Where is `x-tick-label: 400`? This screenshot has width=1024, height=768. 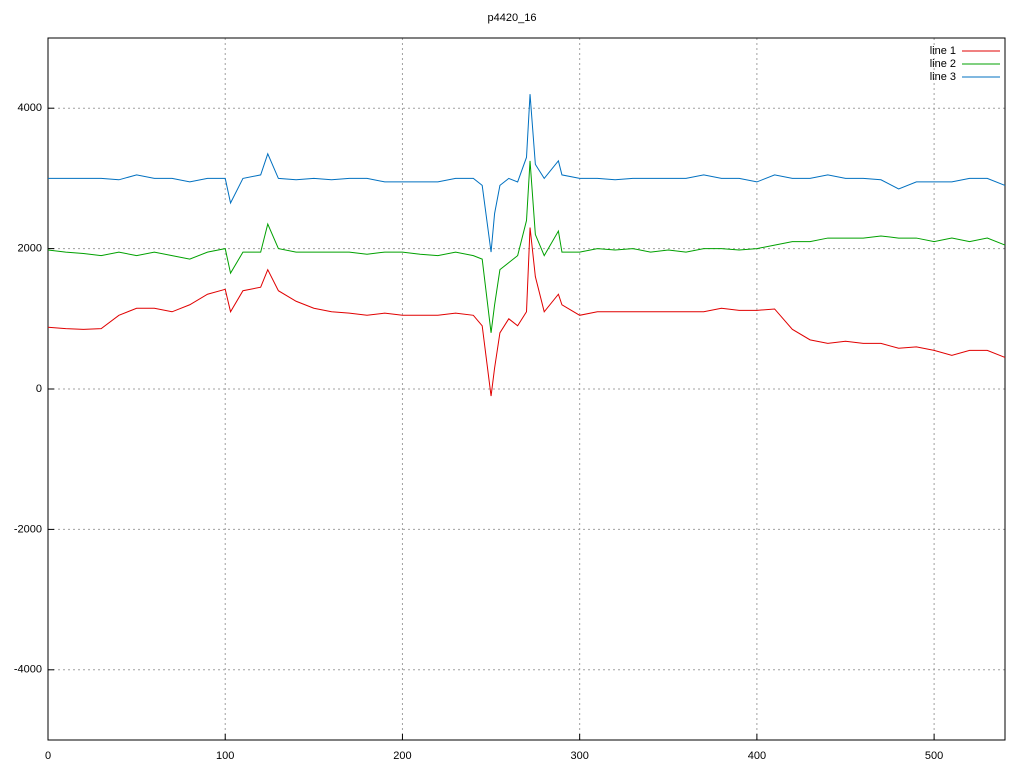 x-tick-label: 400 is located at coordinates (757, 756).